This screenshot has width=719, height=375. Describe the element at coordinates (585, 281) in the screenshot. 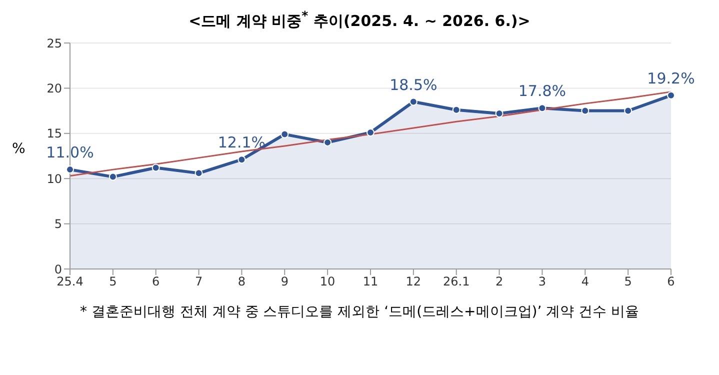

I see `x-tick-label: 4` at that location.